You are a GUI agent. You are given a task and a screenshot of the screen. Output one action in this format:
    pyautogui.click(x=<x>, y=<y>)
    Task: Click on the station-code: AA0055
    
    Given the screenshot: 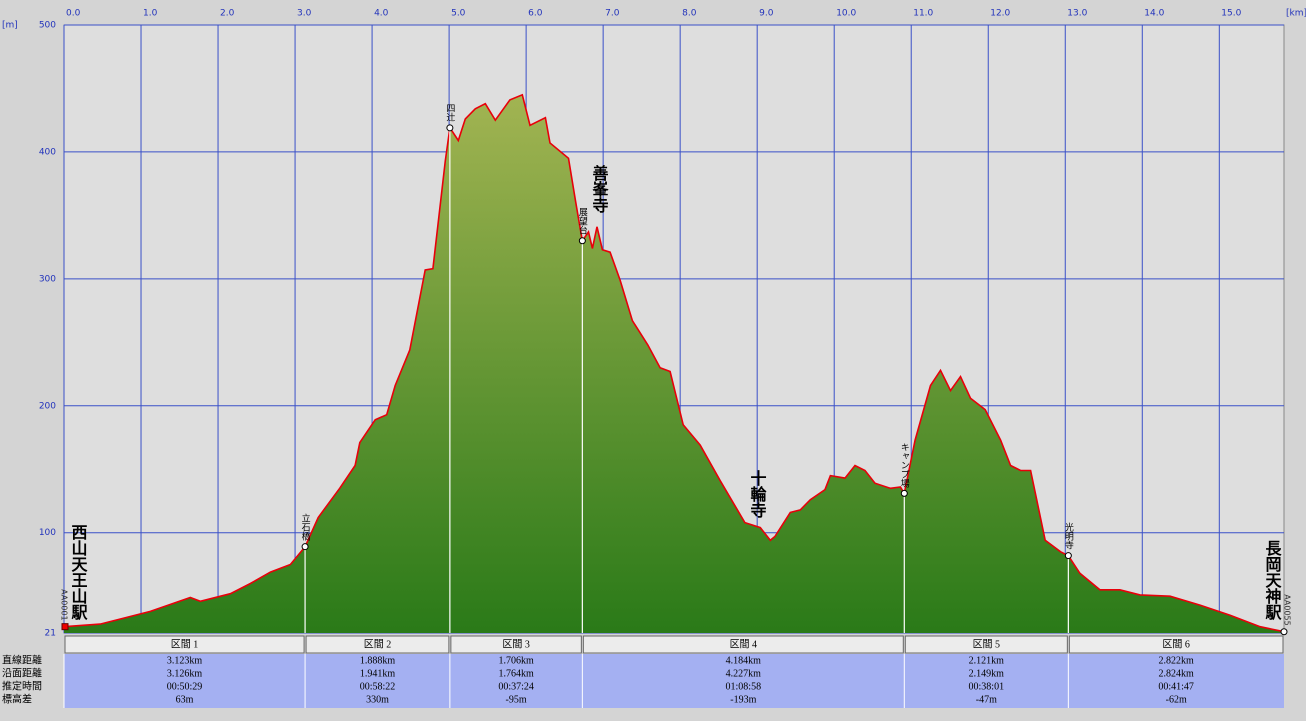 What is the action you would take?
    pyautogui.click(x=1287, y=610)
    